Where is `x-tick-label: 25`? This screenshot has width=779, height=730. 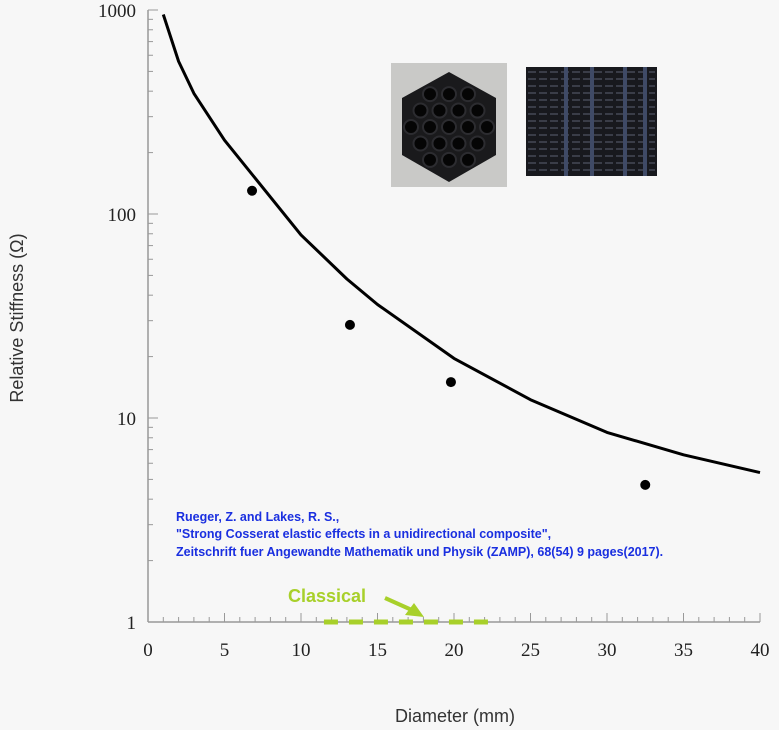
x-tick-label: 25 is located at coordinates (530, 650).